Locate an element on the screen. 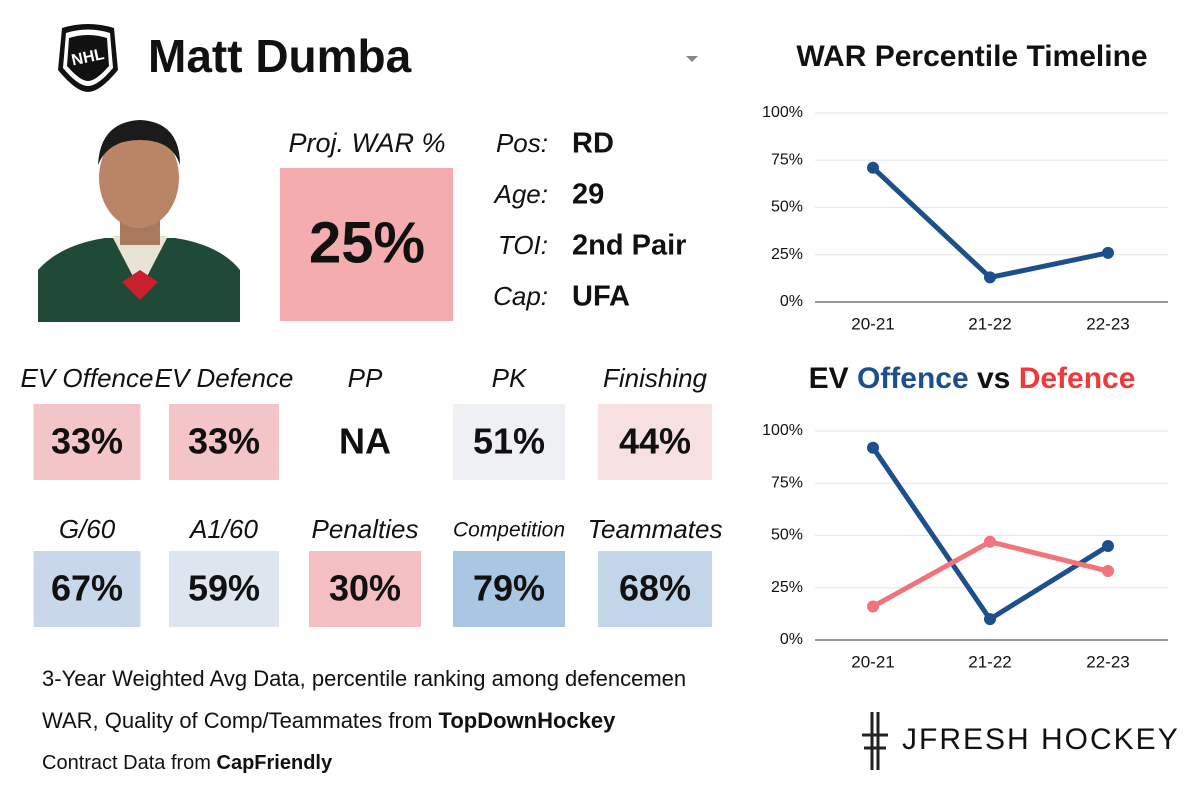 This screenshot has height=801, width=1200. proj-box is located at coordinates (366, 244).